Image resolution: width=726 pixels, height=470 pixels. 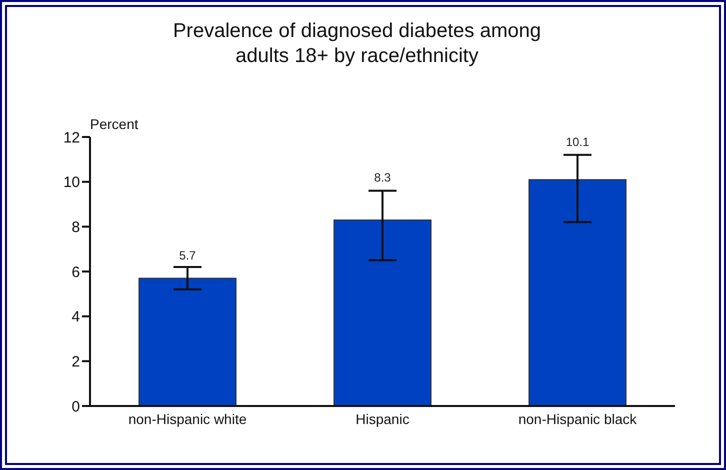 What do you see at coordinates (76, 227) in the screenshot?
I see `y-tick-label: 8` at bounding box center [76, 227].